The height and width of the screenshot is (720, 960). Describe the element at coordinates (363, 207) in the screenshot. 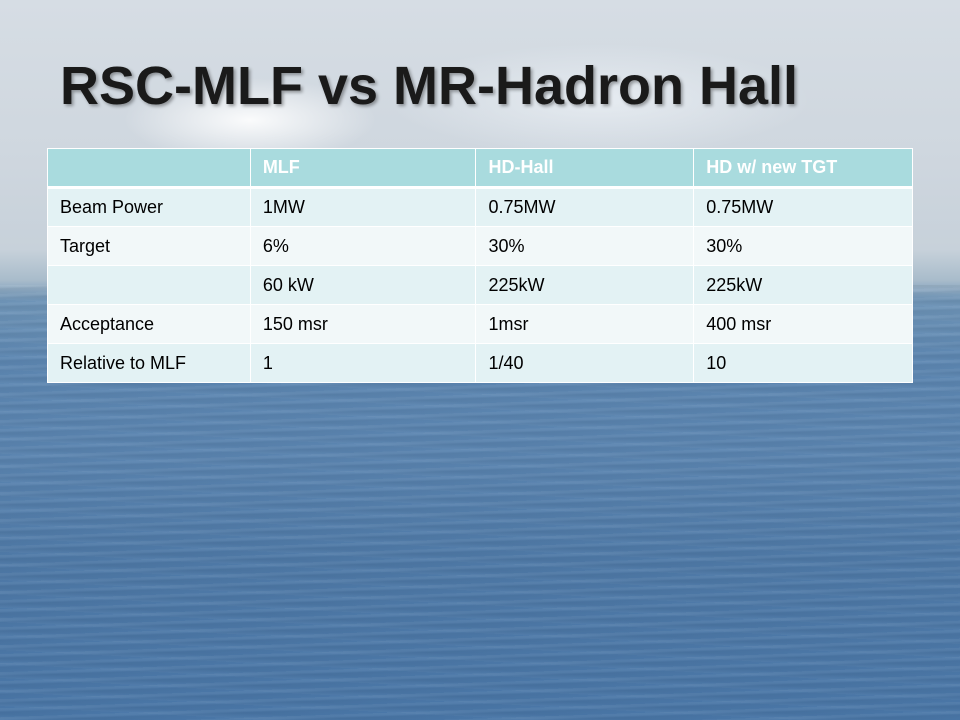

I see `table-cell: 1MW` at that location.